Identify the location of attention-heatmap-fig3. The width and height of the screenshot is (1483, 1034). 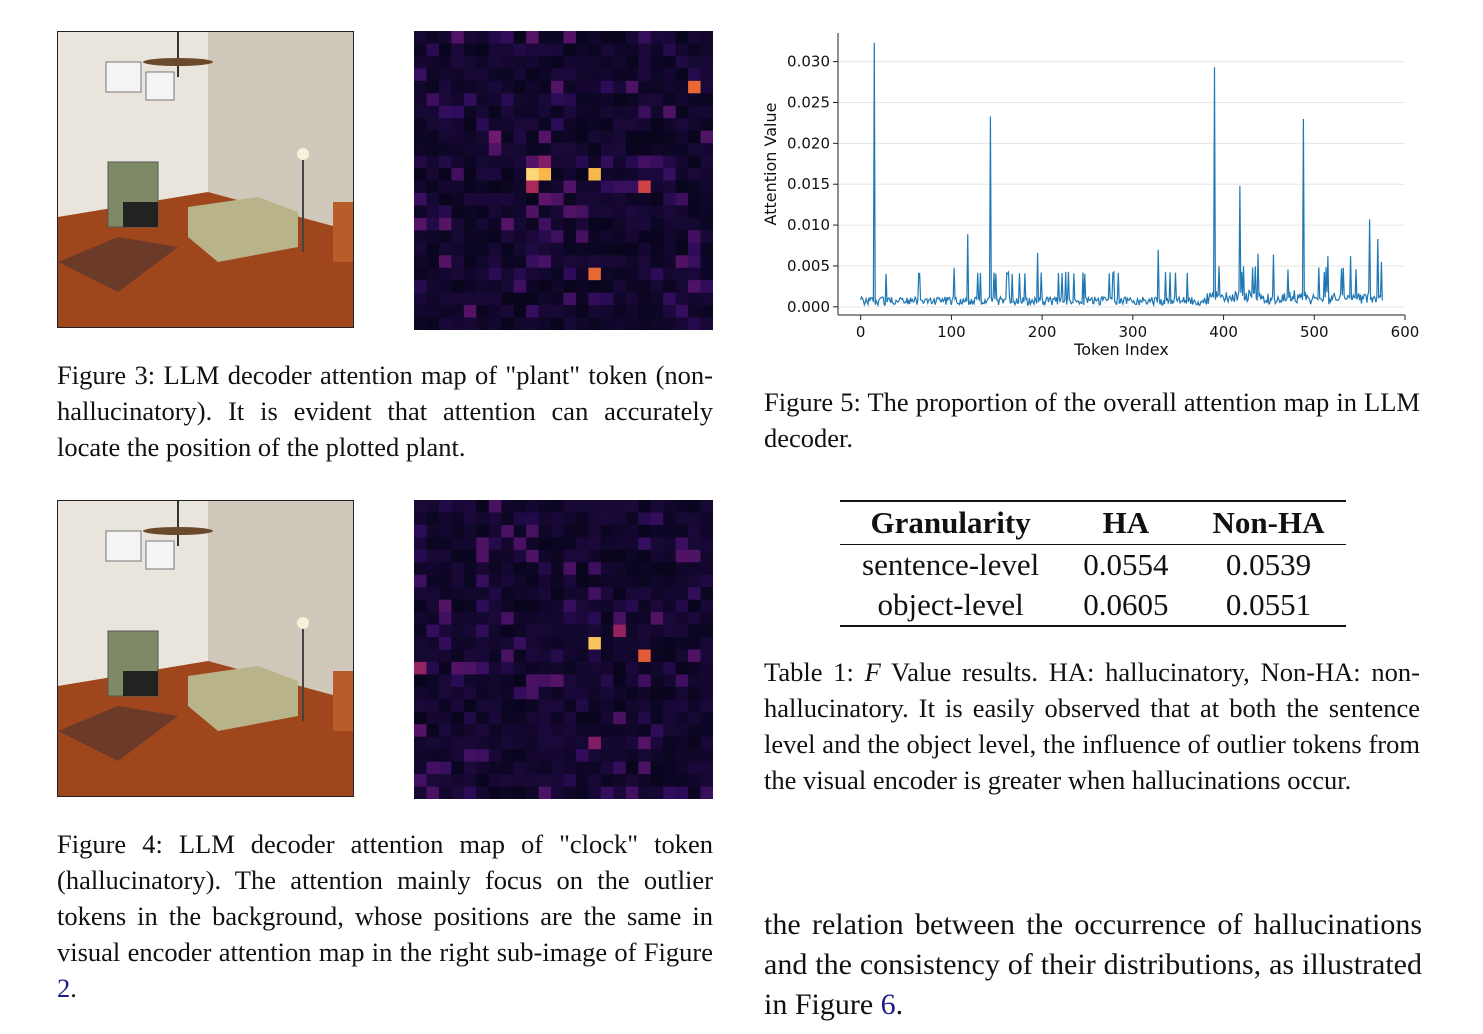
(563, 180).